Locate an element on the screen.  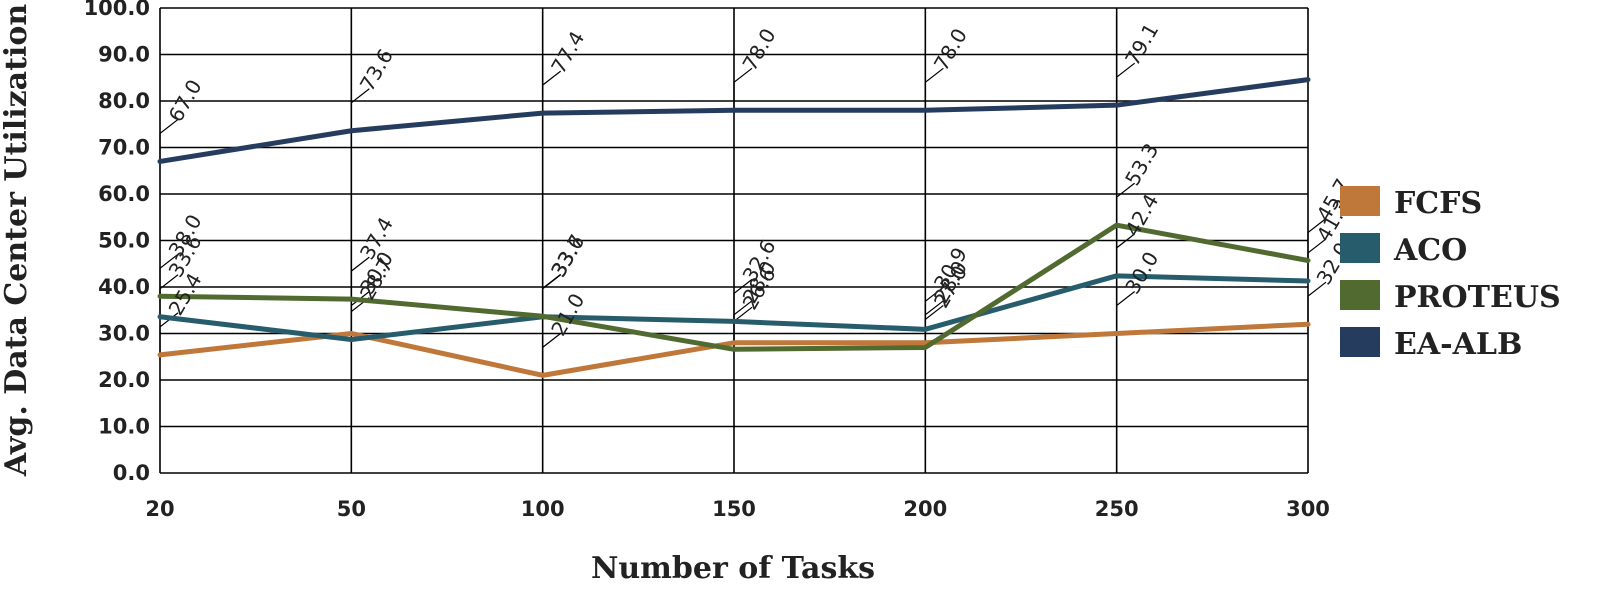
series-line-fcfs is located at coordinates (734, 349).